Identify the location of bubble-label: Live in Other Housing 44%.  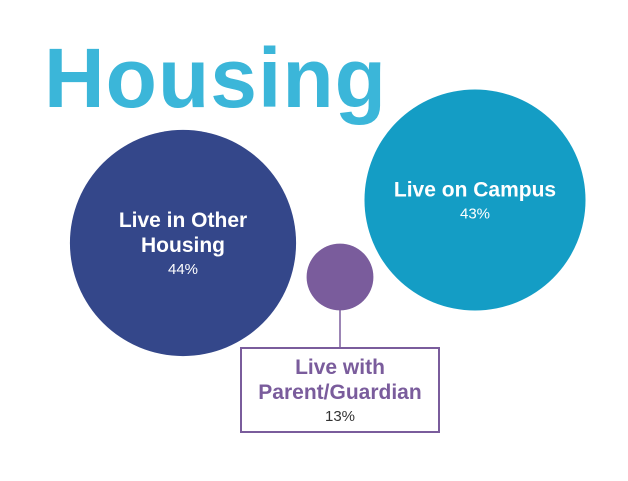
(183, 243).